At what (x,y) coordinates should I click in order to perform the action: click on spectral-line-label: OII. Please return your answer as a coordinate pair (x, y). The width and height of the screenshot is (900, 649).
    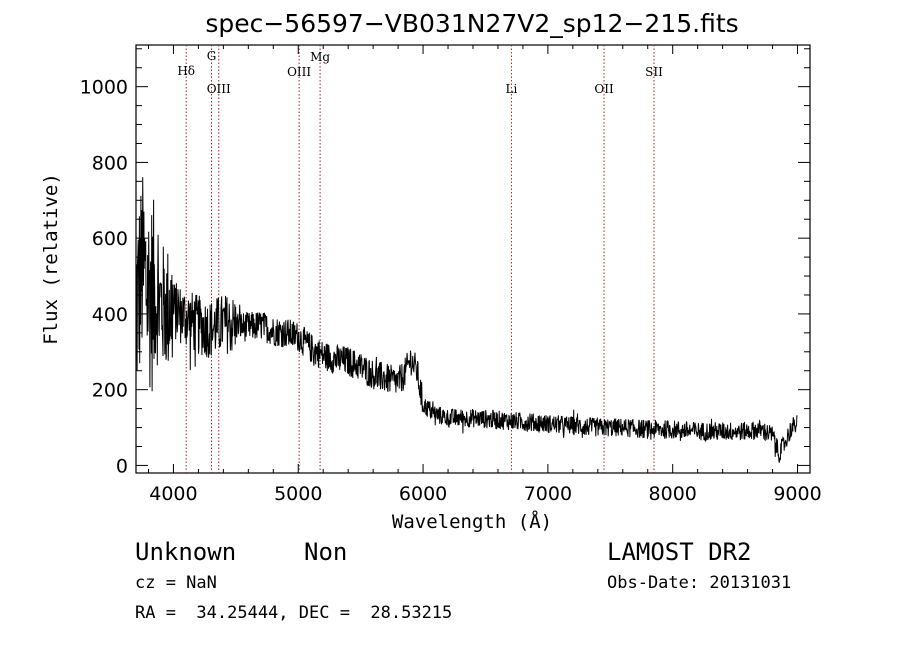
    Looking at the image, I should click on (604, 89).